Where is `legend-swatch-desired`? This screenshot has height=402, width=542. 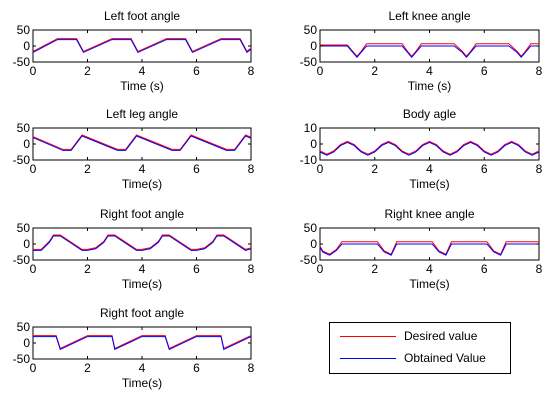 legend-swatch-desired is located at coordinates (368, 336).